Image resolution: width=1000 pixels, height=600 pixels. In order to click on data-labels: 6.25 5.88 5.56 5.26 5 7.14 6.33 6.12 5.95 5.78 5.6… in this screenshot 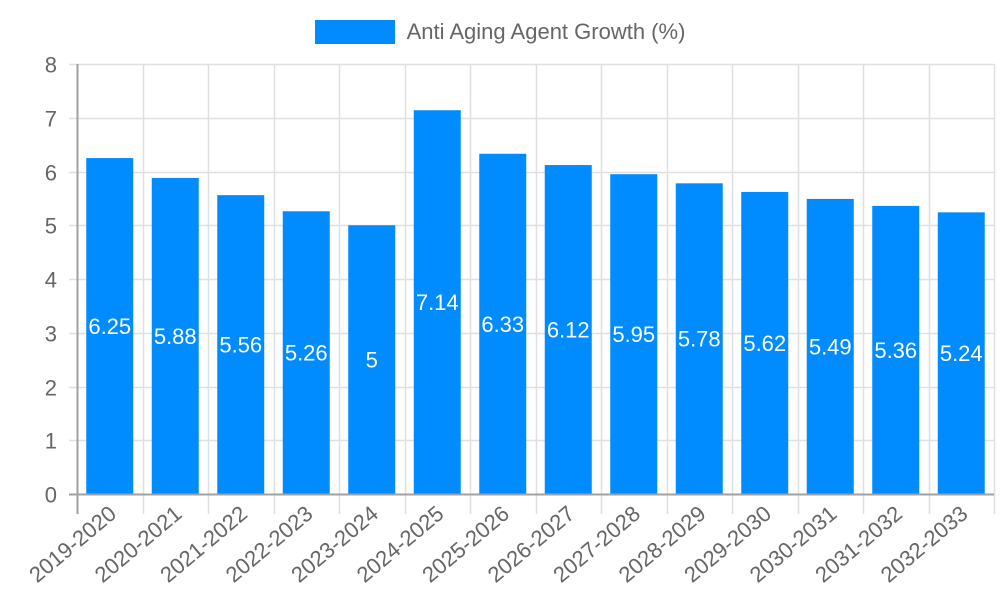, I will do `click(535, 331)`.